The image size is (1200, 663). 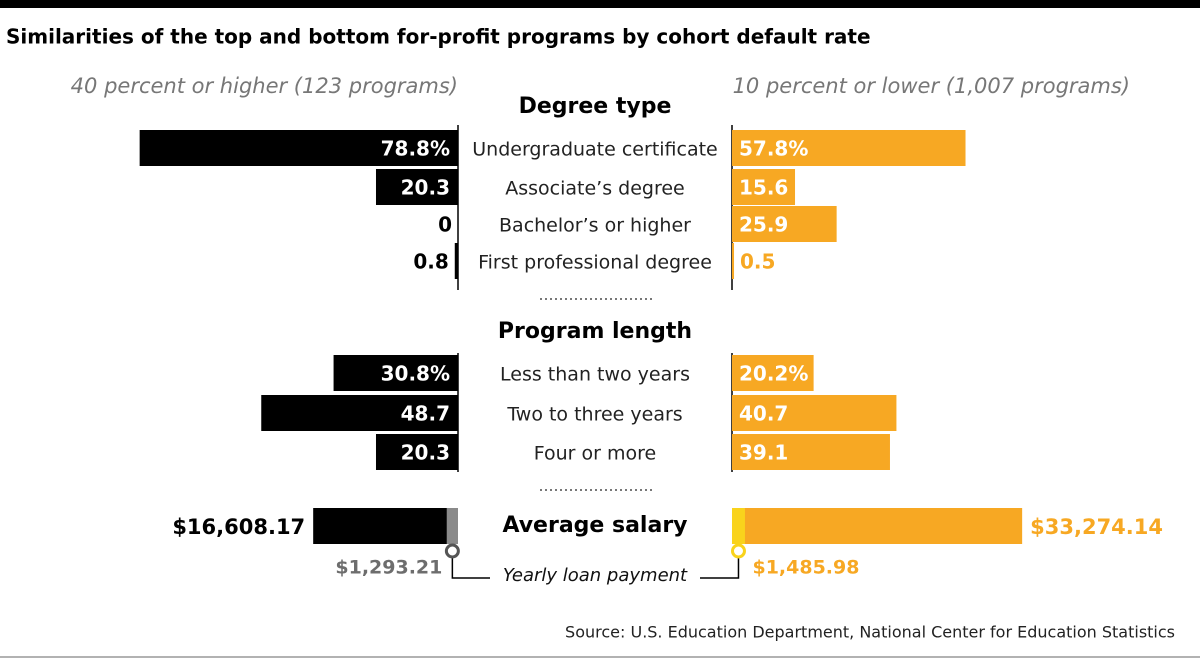 I want to click on loan-title: Yearly loan payment, so click(x=595, y=575).